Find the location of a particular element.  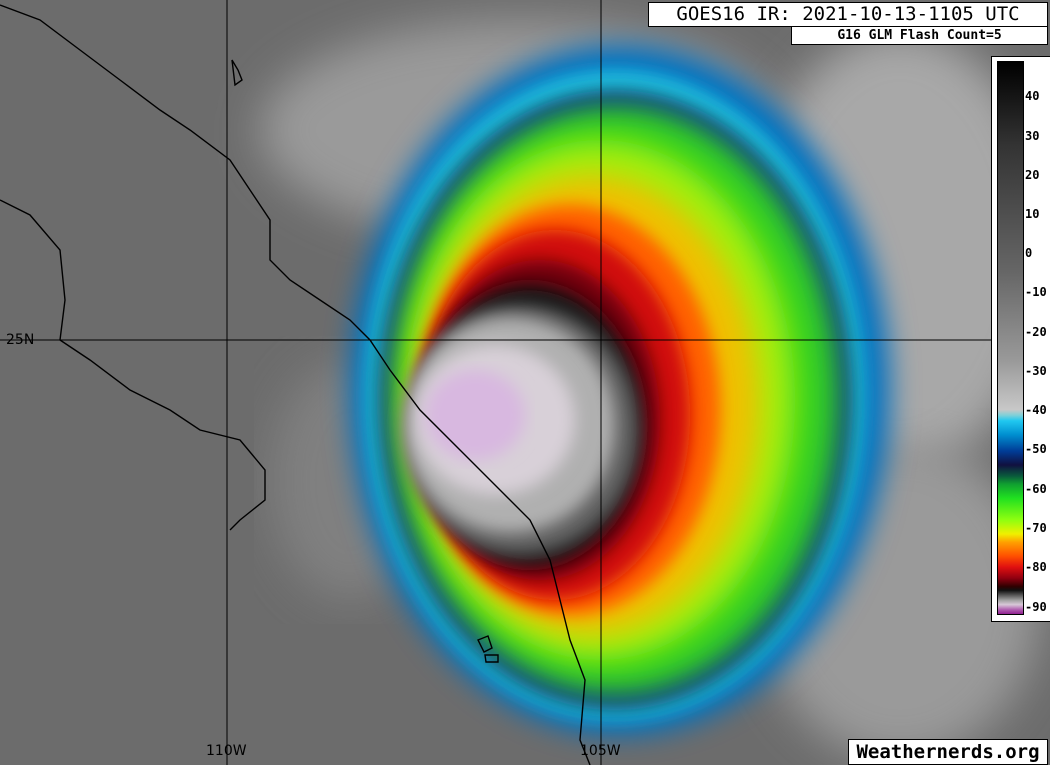

colorbar-tick: -70 is located at coordinates (1036, 528).